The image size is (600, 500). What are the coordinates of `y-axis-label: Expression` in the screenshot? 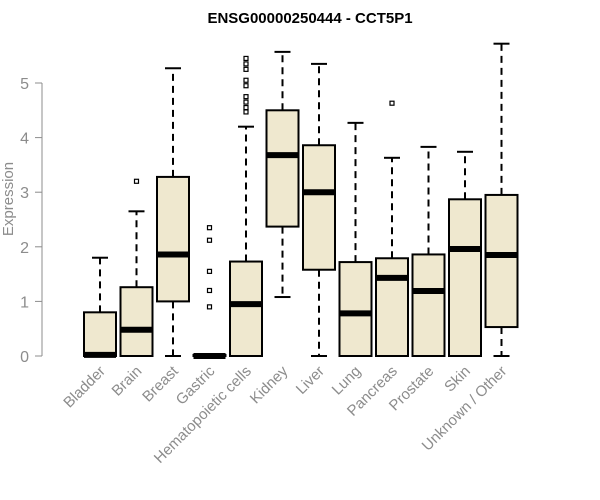 It's located at (8, 199).